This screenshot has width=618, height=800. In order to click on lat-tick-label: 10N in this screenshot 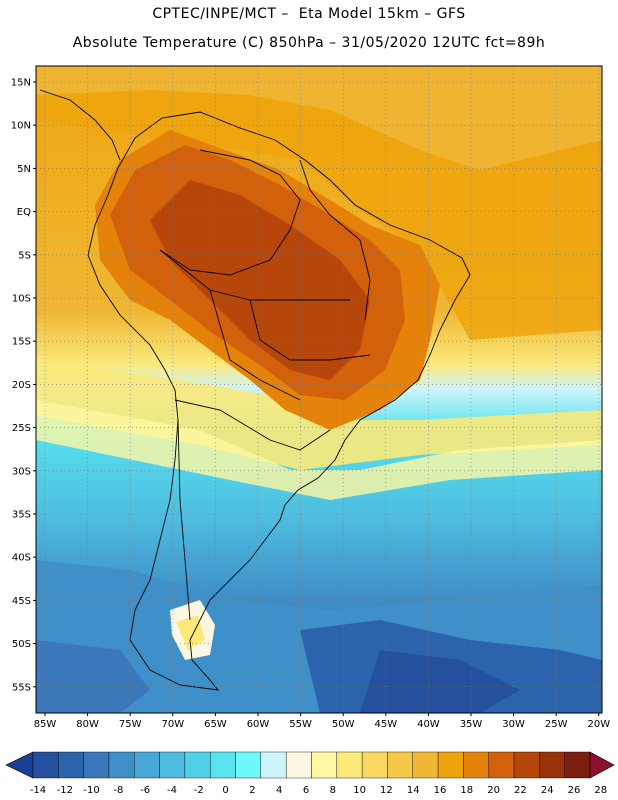, I will do `click(21, 126)`.